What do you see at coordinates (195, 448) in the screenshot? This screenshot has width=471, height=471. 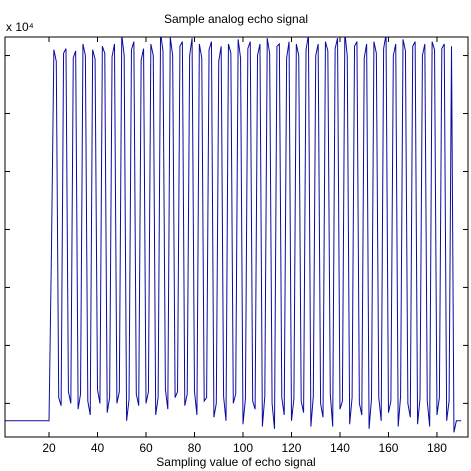 I see `x-tick-label: 80` at bounding box center [195, 448].